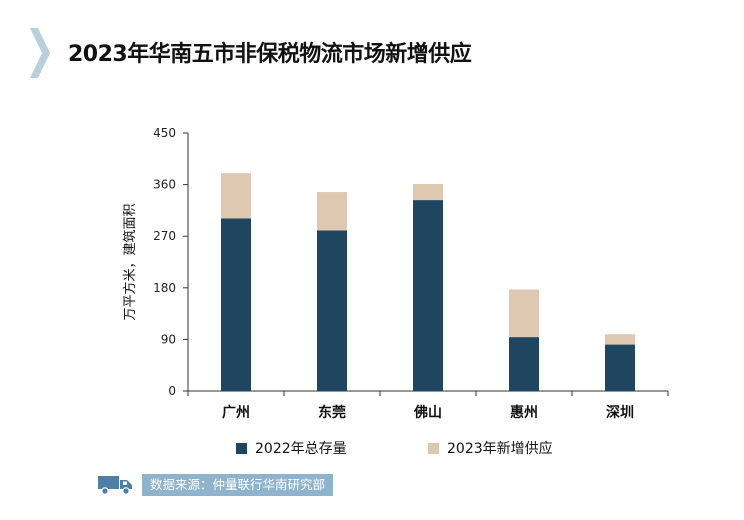 This screenshot has height=520, width=744. What do you see at coordinates (500, 449) in the screenshot?
I see `legend-label-new-supply: 2023年新增供应` at bounding box center [500, 449].